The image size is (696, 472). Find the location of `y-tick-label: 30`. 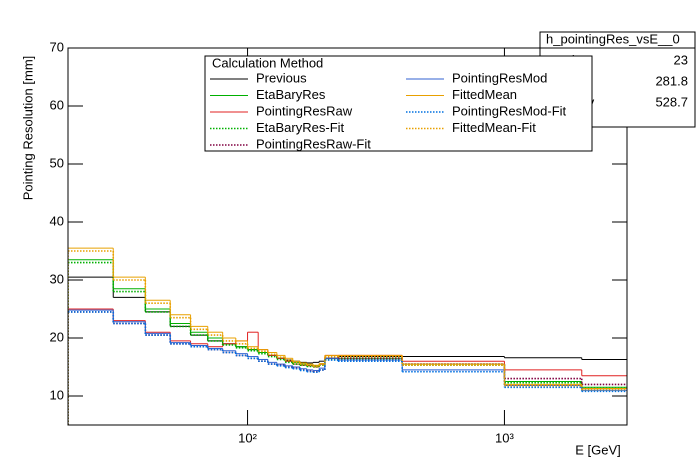

y-tick-label: 30 is located at coordinates (57, 278).